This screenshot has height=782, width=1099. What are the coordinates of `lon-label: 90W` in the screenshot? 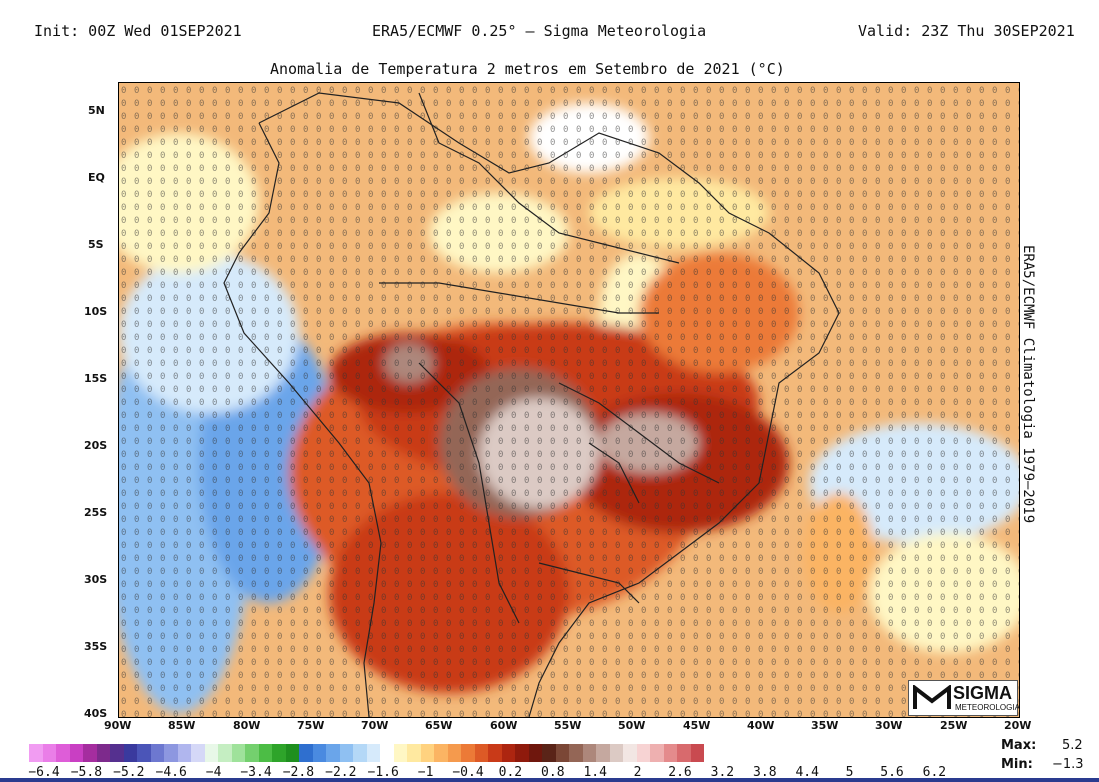 It's located at (118, 725).